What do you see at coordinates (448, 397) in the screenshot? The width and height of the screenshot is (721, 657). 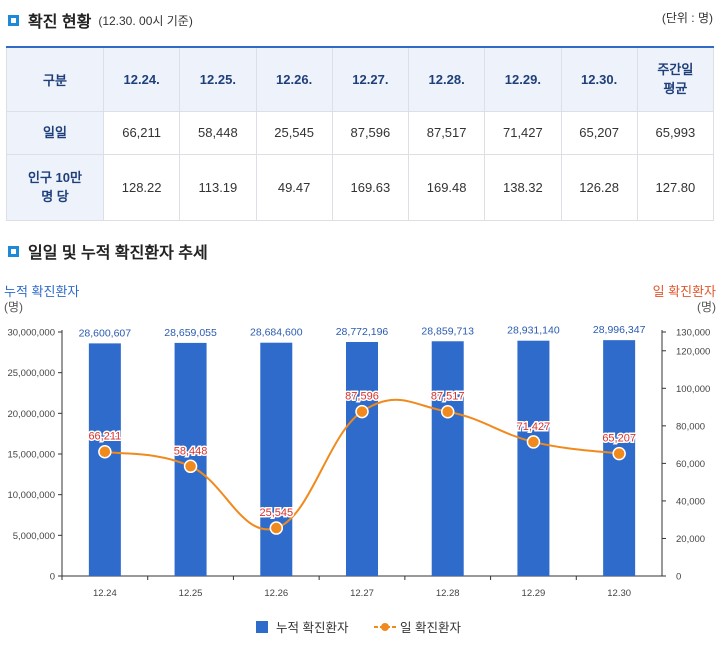 I see `line-value-label: 87,517` at bounding box center [448, 397].